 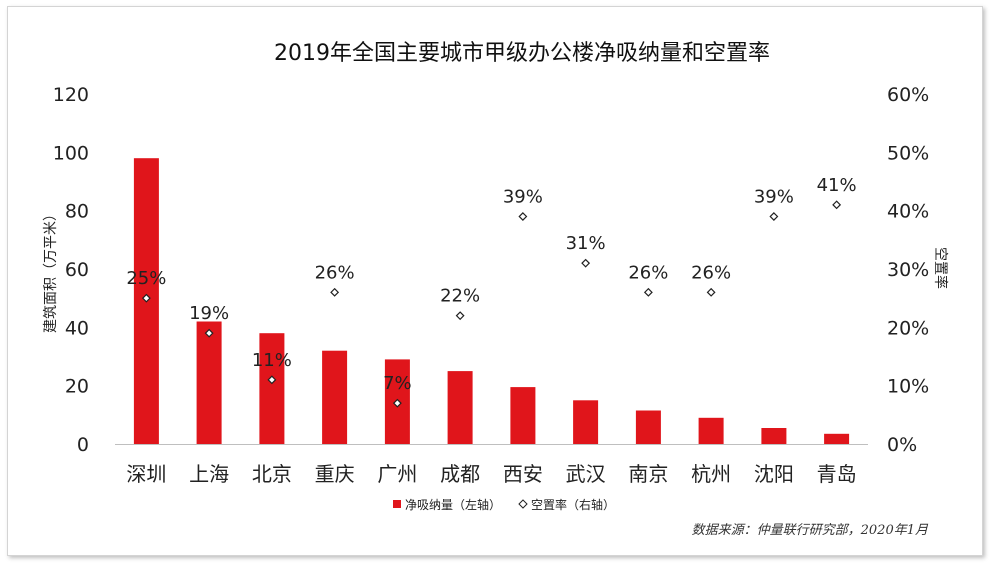 What do you see at coordinates (397, 383) in the screenshot?
I see `data-label: 7%` at bounding box center [397, 383].